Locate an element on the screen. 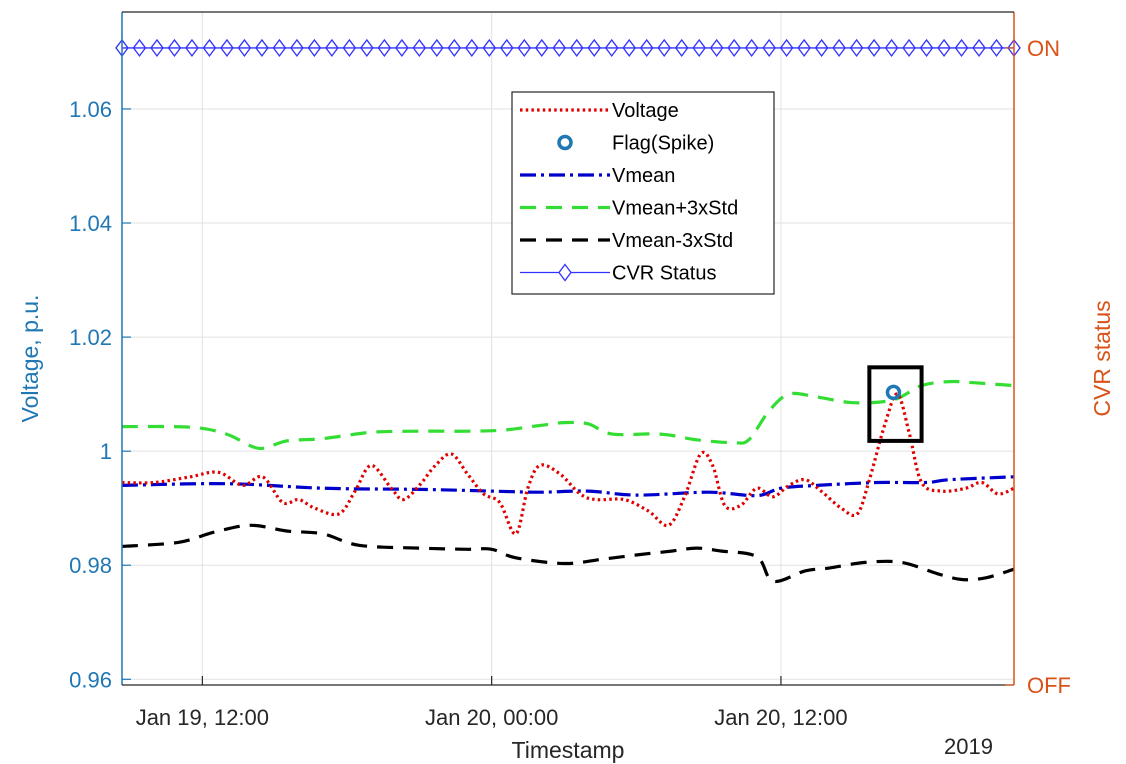  x-axis-label: Timestamp is located at coordinates (568, 750).